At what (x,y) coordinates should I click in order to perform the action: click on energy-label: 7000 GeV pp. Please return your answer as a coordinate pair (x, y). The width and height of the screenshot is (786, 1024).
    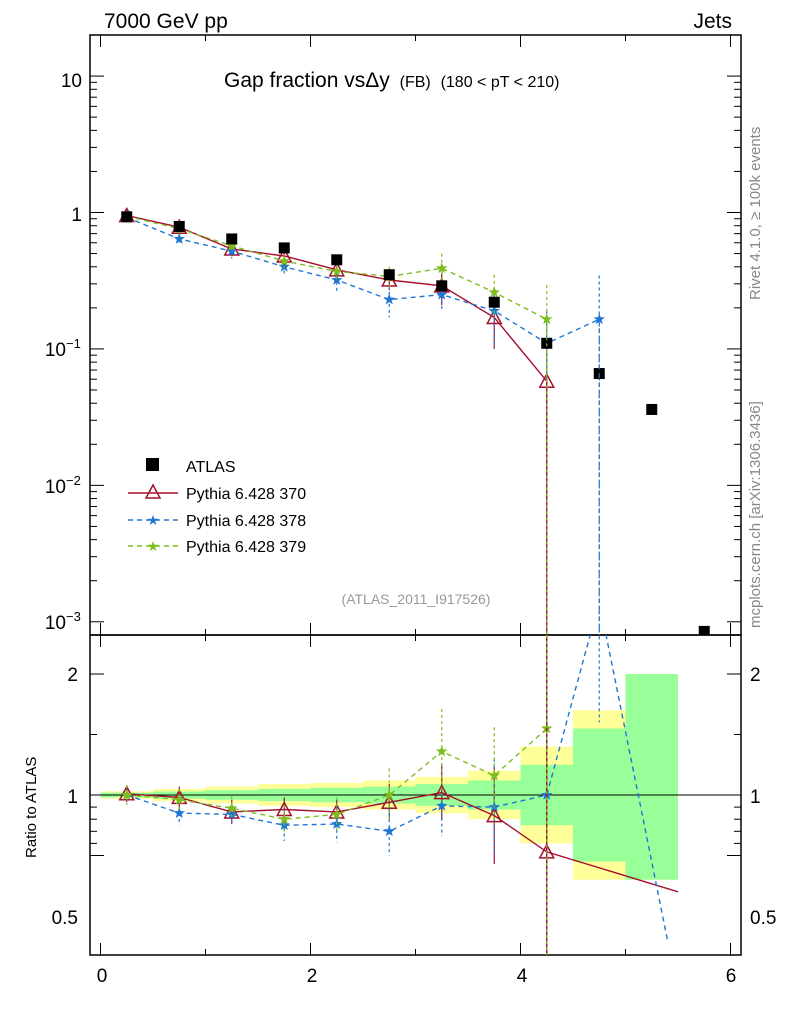
    Looking at the image, I should click on (166, 21).